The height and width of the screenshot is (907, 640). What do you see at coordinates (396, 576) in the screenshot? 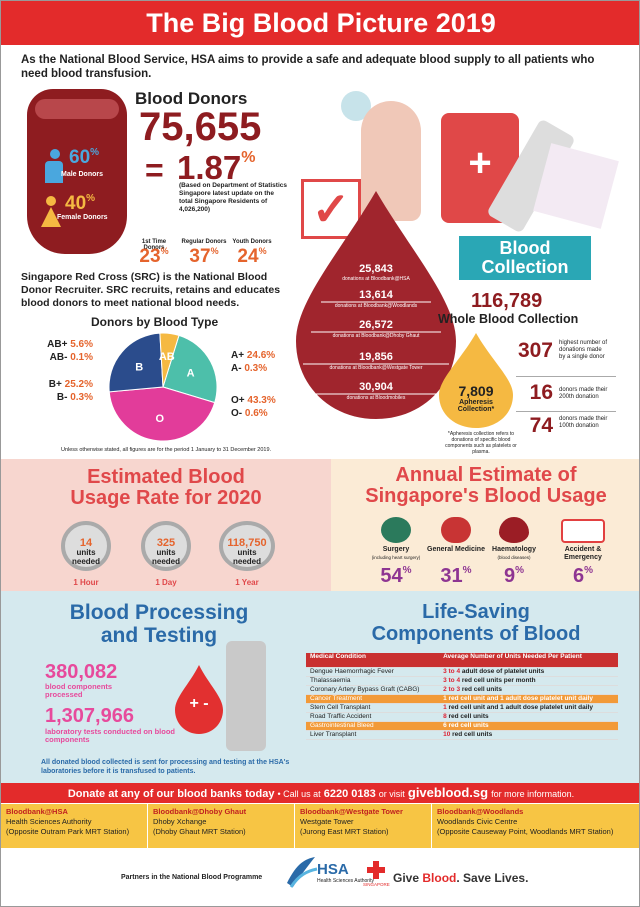
I see `usage-value: 54%` at bounding box center [396, 576].